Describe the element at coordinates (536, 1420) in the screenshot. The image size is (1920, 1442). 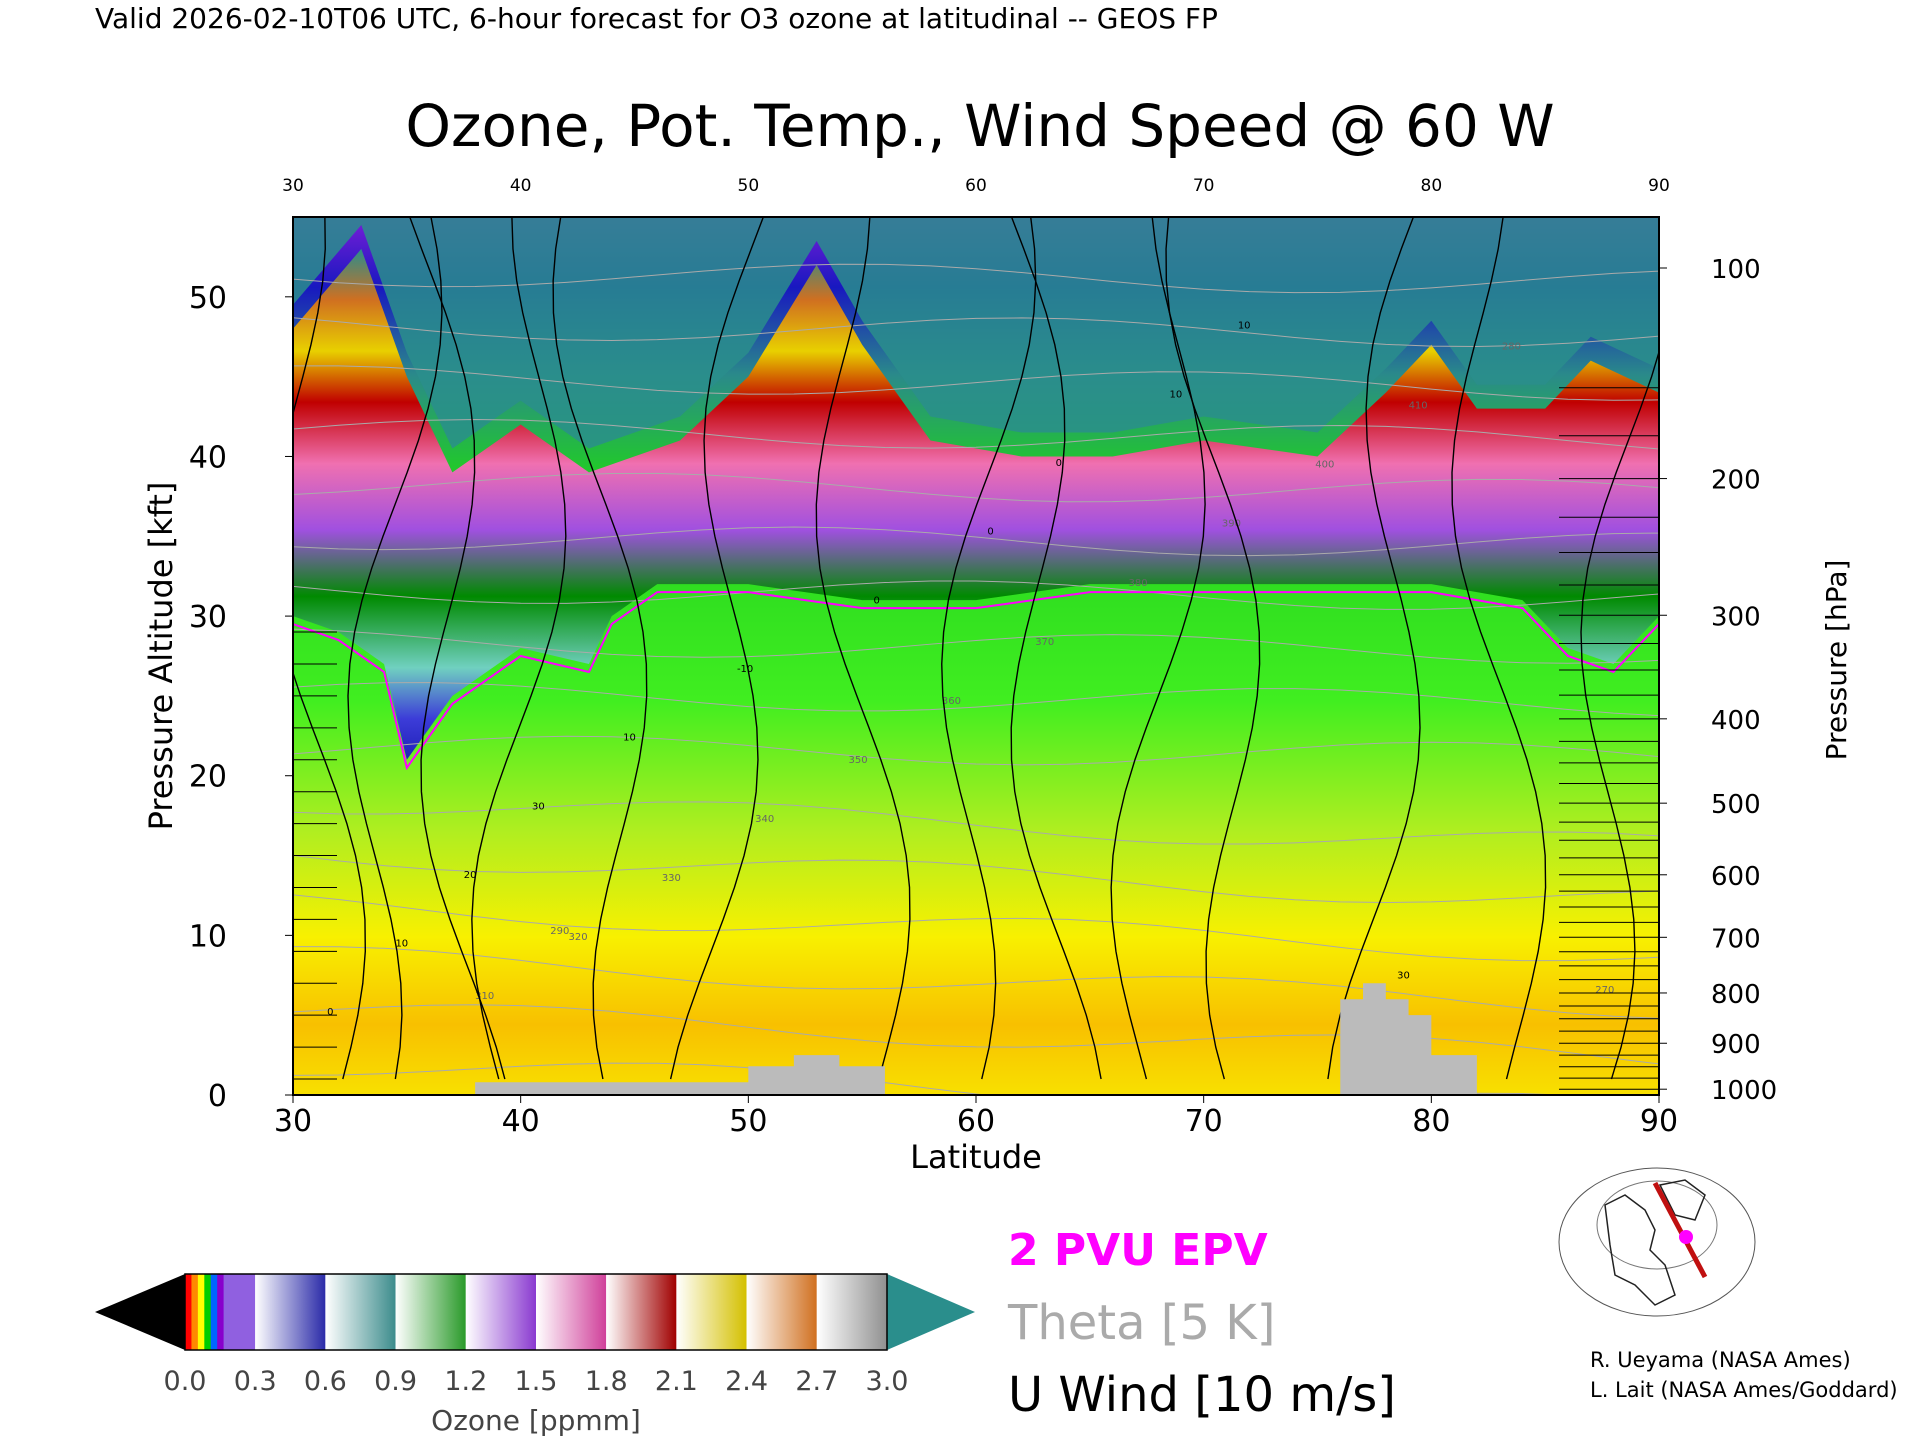
I see `colorbar-label: Ozone [ppmm]` at that location.